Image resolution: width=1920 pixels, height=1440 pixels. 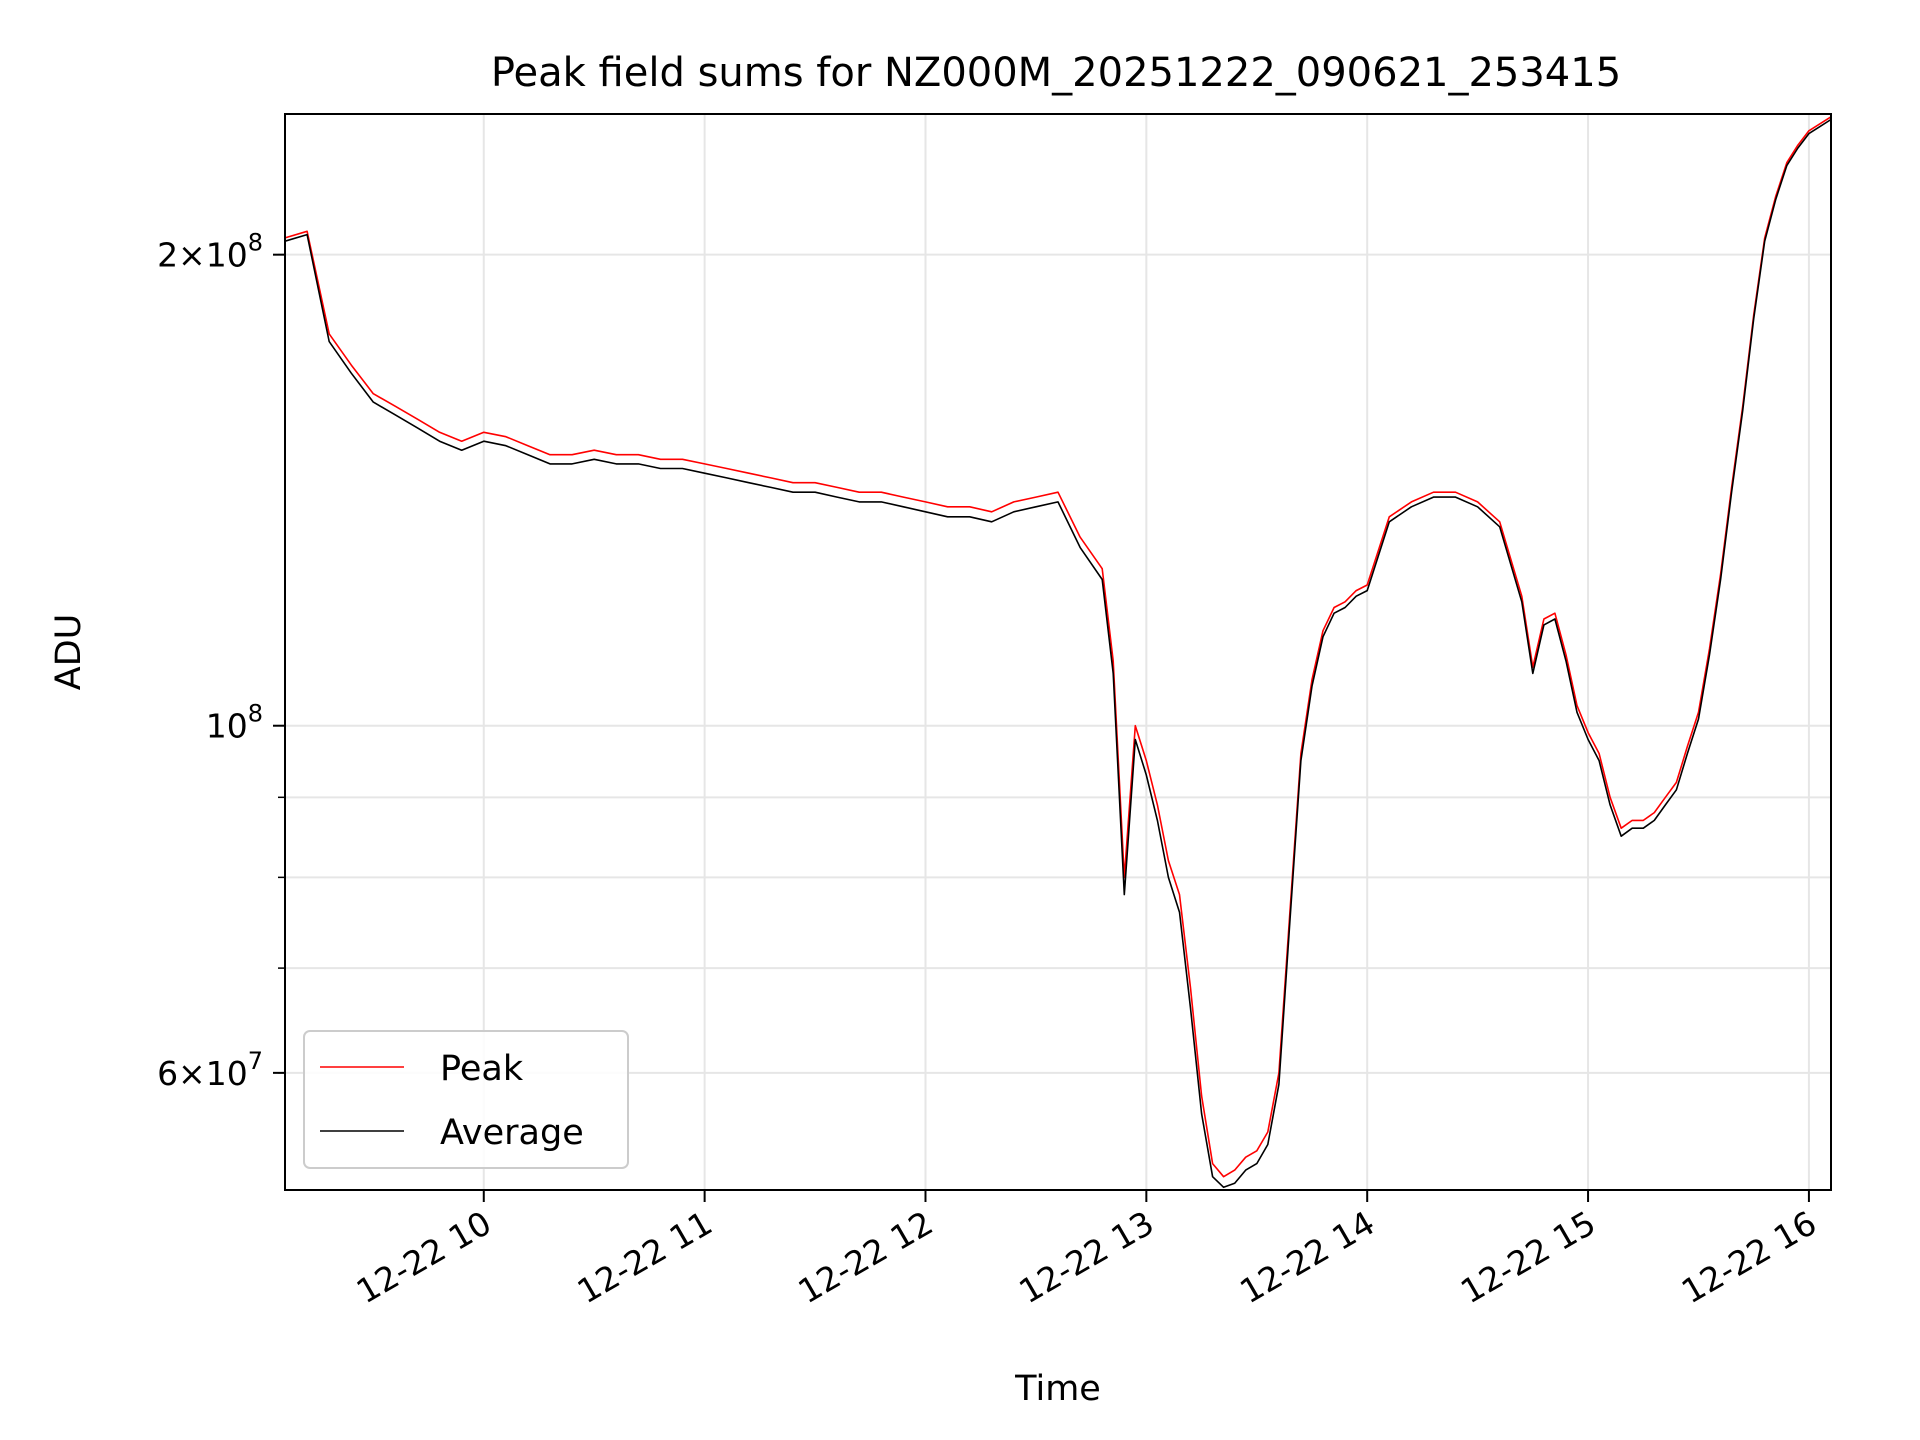 I want to click on y-tick-label: 108, so click(x=234, y=723).